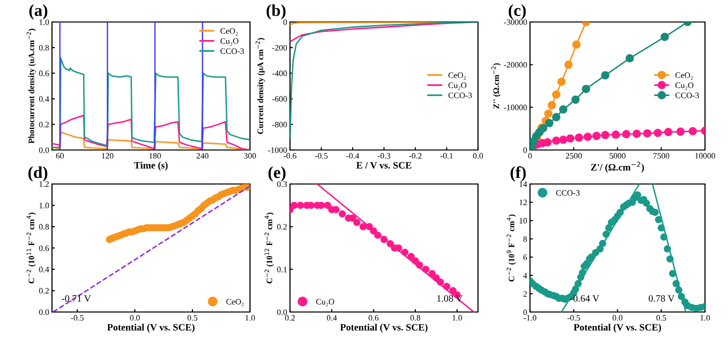 This screenshot has height=342, width=728. What do you see at coordinates (517, 12) in the screenshot?
I see `chart-title: (c)` at bounding box center [517, 12].